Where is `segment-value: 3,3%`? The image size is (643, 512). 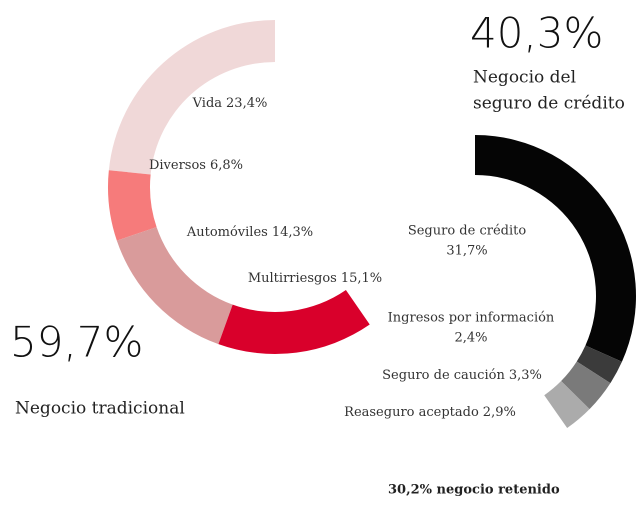
segment-value: 3,3% is located at coordinates (525, 375).